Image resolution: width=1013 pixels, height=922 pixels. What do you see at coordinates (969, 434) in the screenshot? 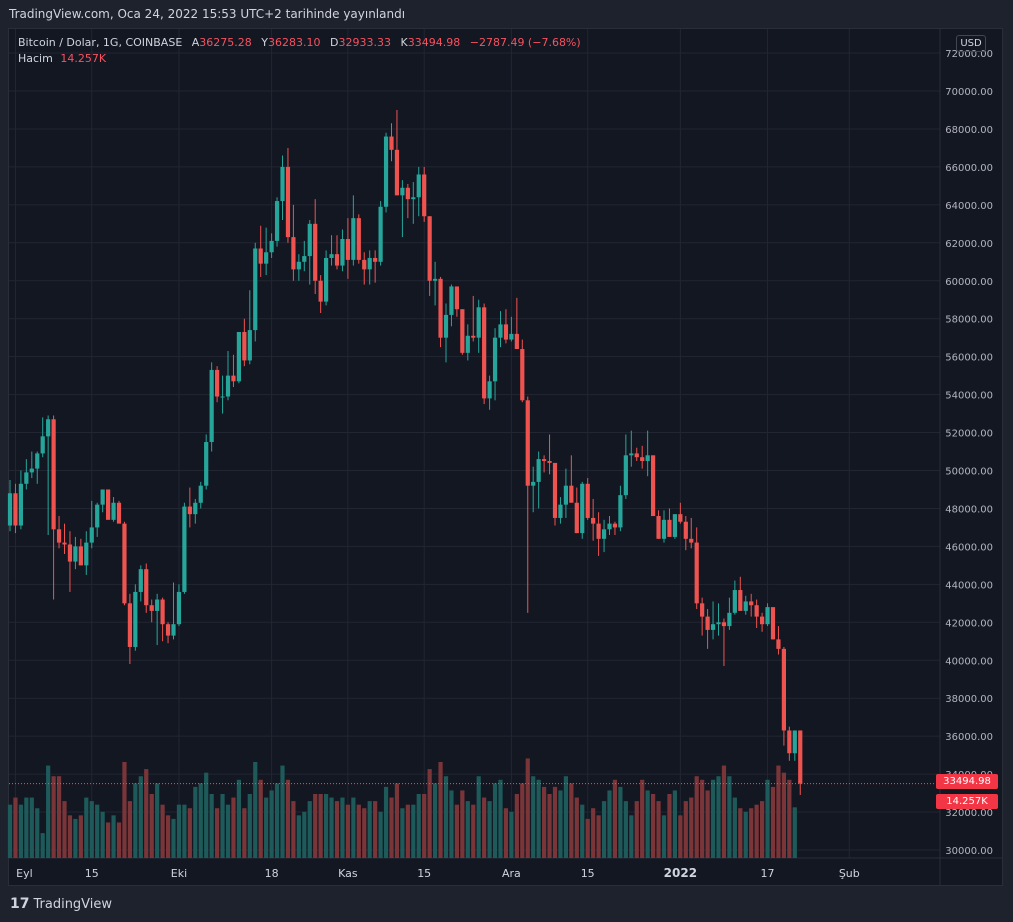
I see `price-tick-label: 52000.00` at bounding box center [969, 434].